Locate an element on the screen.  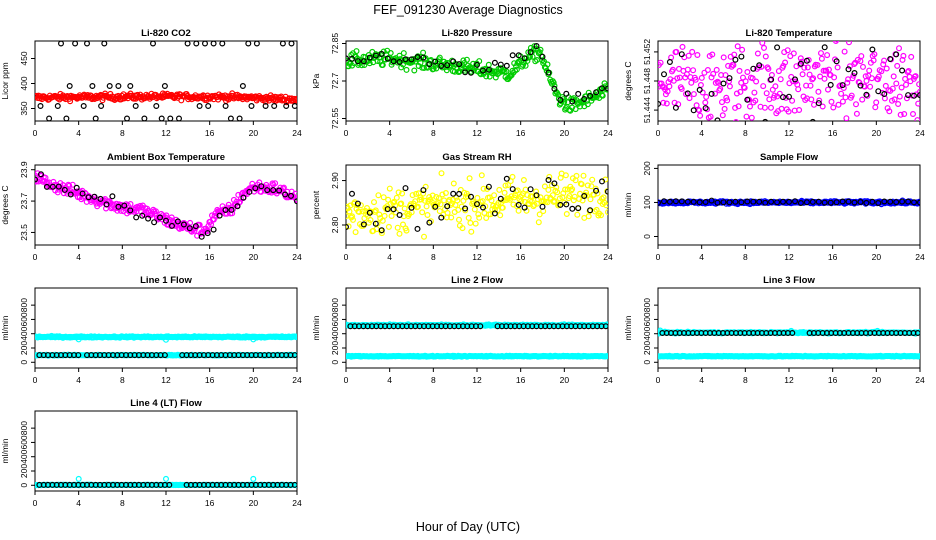
y-tick-label: 72.85 is located at coordinates (335, 44).